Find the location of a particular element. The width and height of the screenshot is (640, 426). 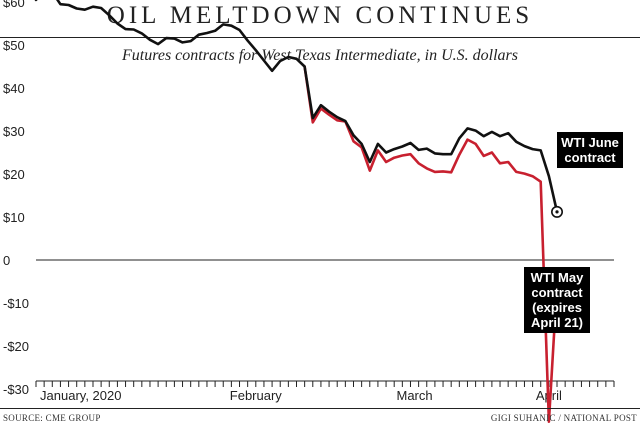

y-tick-label: 0 is located at coordinates (6, 260).